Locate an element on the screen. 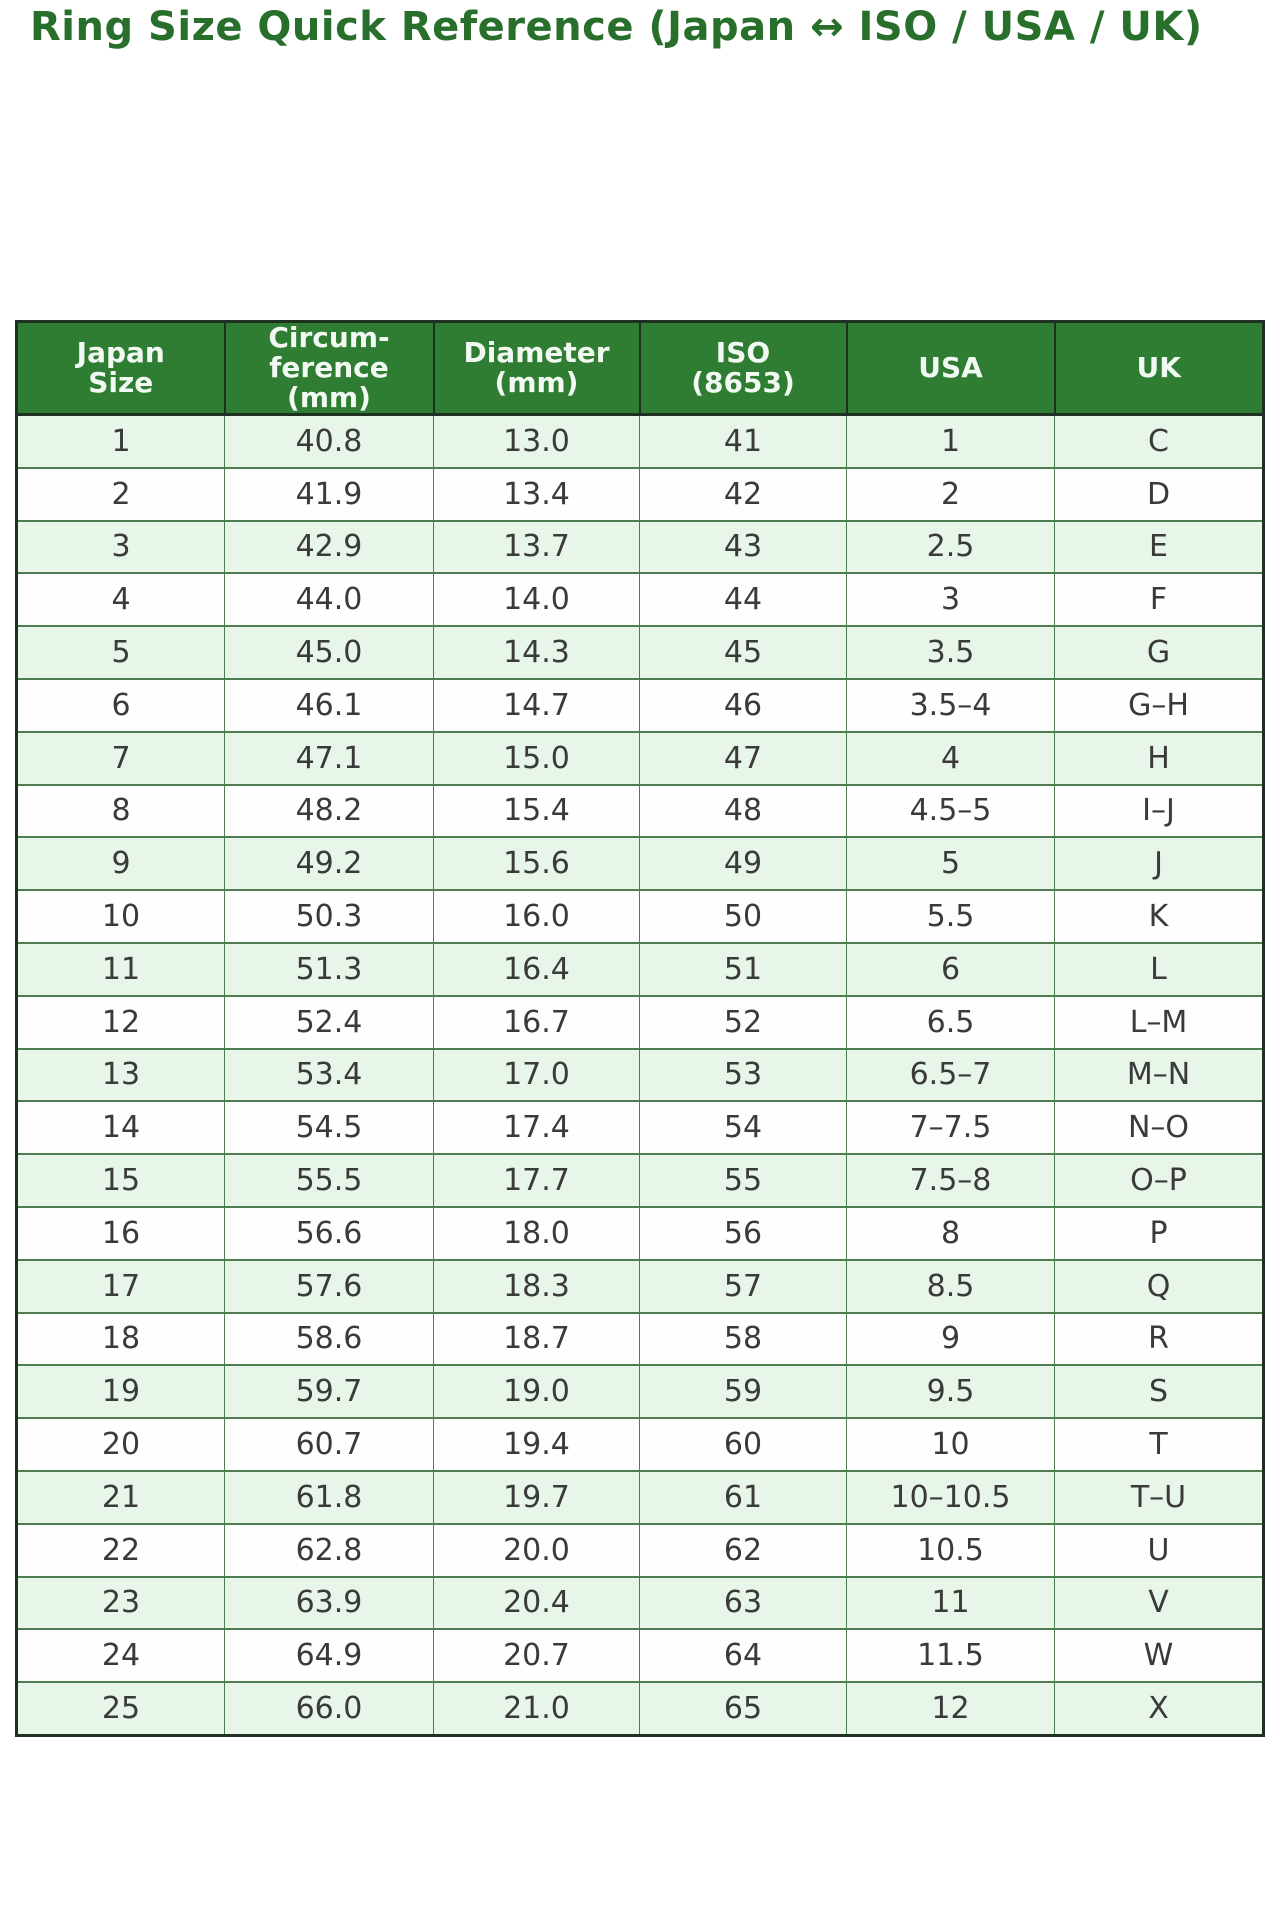  cell-japan-size: 11 is located at coordinates (120, 969).